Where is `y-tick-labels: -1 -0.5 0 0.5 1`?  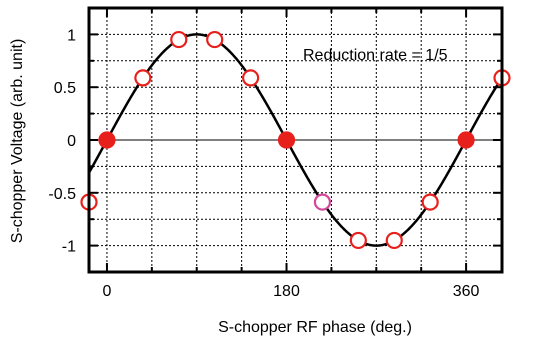
y-tick-labels: -1 -0.5 0 0.5 1 is located at coordinates (62, 141).